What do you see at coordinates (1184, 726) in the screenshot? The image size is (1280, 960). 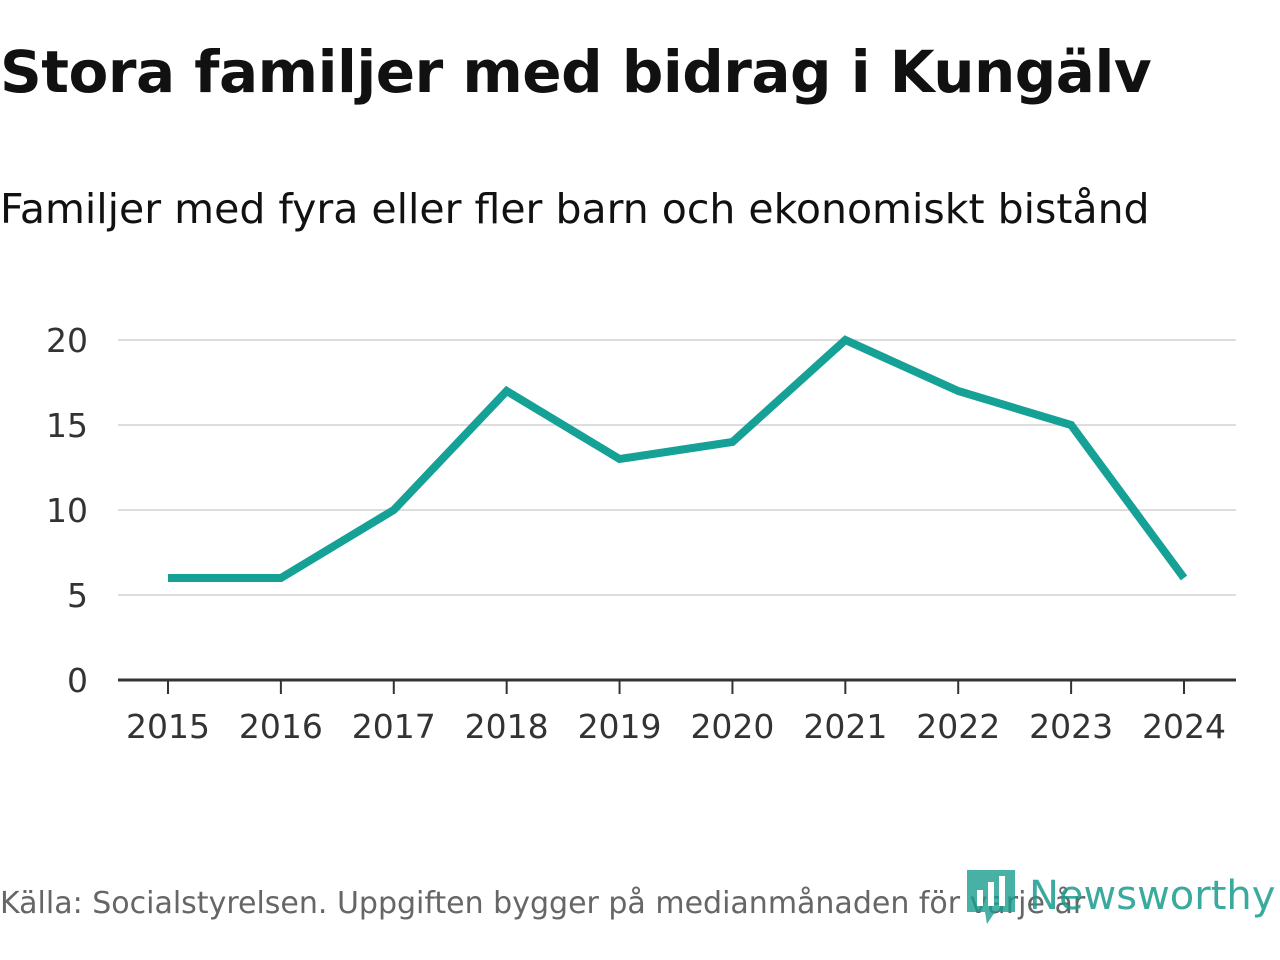 I see `x-tick-label-2024: 2024` at bounding box center [1184, 726].